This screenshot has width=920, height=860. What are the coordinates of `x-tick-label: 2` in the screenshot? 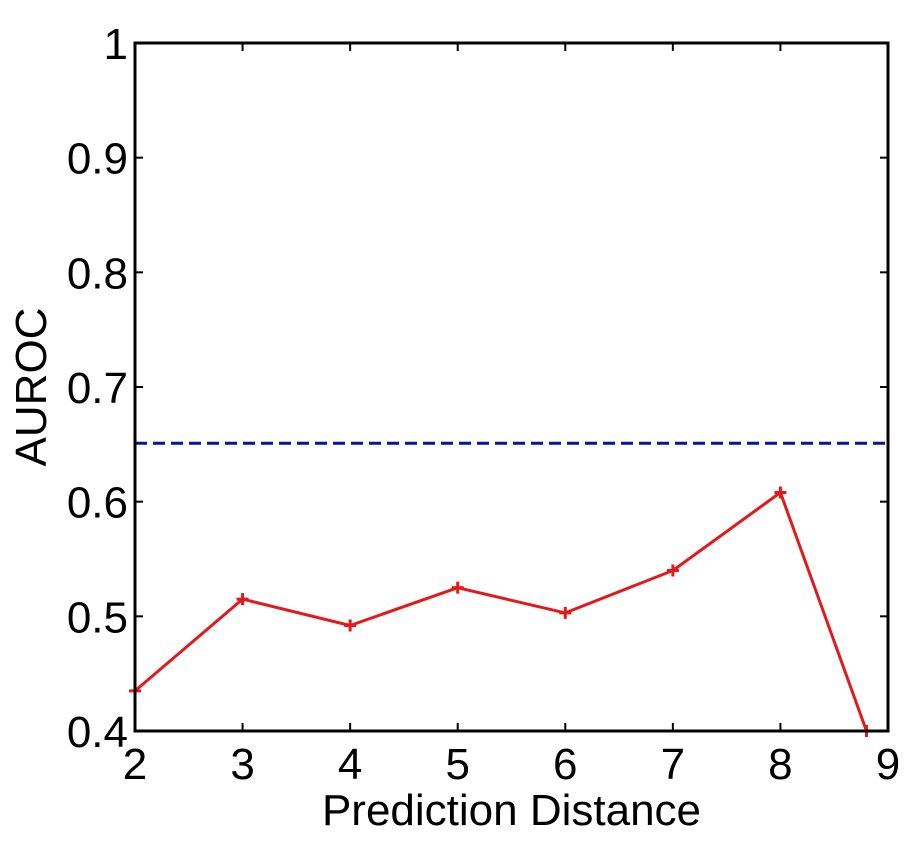 It's located at (135, 764).